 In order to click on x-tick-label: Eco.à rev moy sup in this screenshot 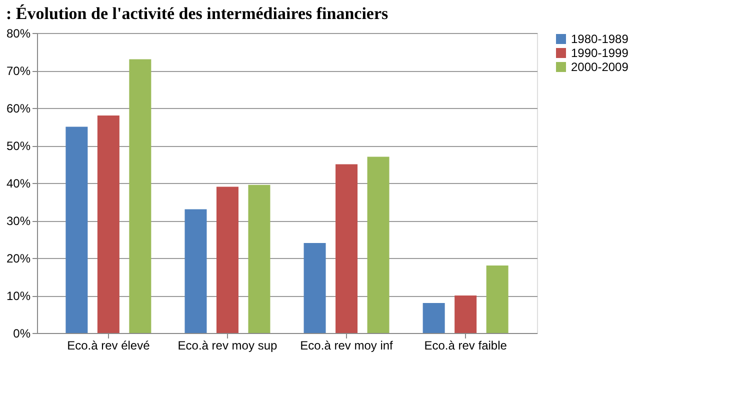, I will do `click(228, 345)`.